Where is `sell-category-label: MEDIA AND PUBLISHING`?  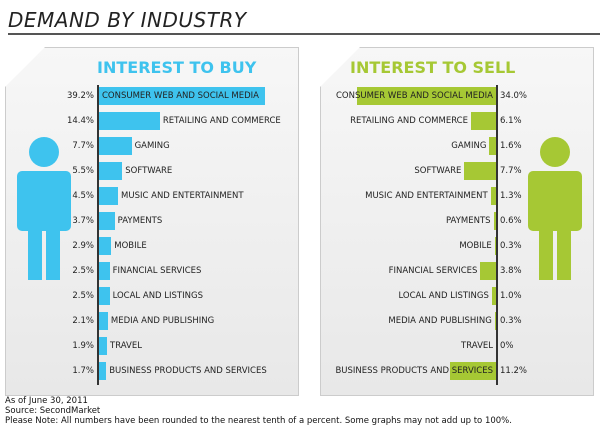 sell-category-label: MEDIA AND PUBLISHING is located at coordinates (440, 321).